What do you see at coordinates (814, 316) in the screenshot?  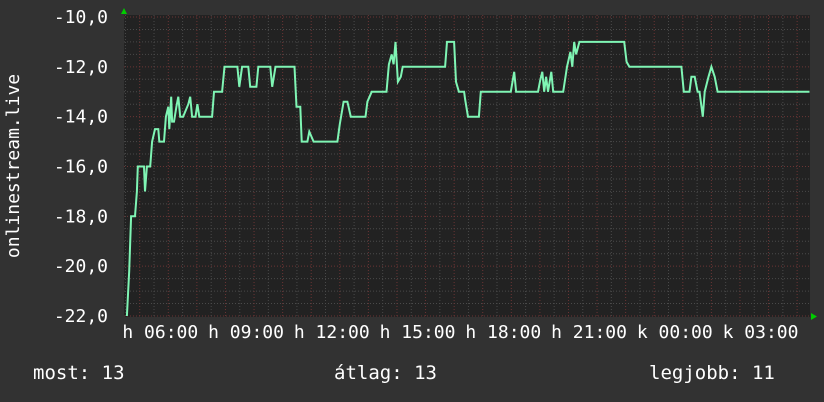 I see `x-axis-arrow-icon` at bounding box center [814, 316].